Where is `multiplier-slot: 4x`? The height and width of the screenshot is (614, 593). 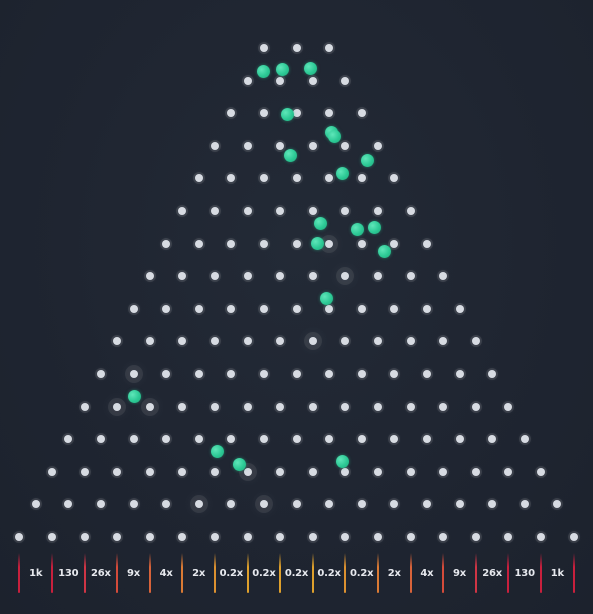 multiplier-slot: 4x is located at coordinates (166, 573).